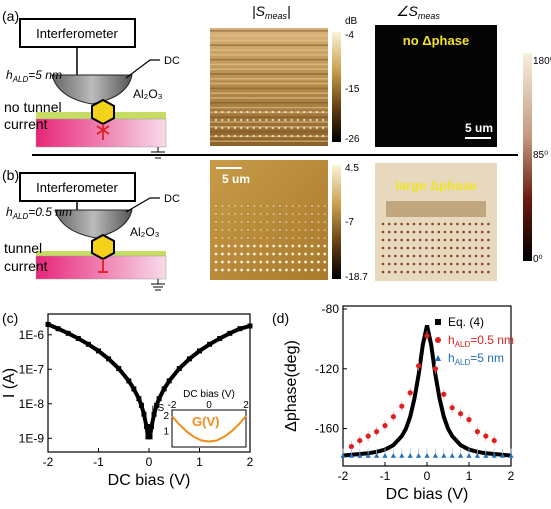  What do you see at coordinates (209, 429) in the screenshot?
I see `inset-curve` at bounding box center [209, 429].